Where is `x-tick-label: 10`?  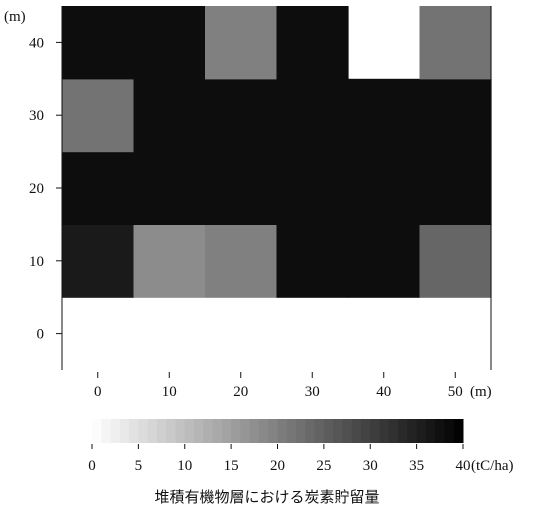 x-tick-label: 10 is located at coordinates (169, 392).